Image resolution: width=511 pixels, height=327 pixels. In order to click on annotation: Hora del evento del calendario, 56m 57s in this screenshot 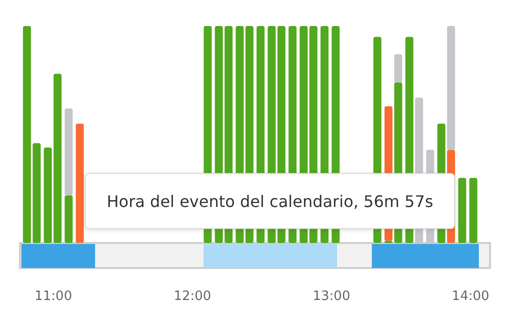, I will do `click(270, 201)`.